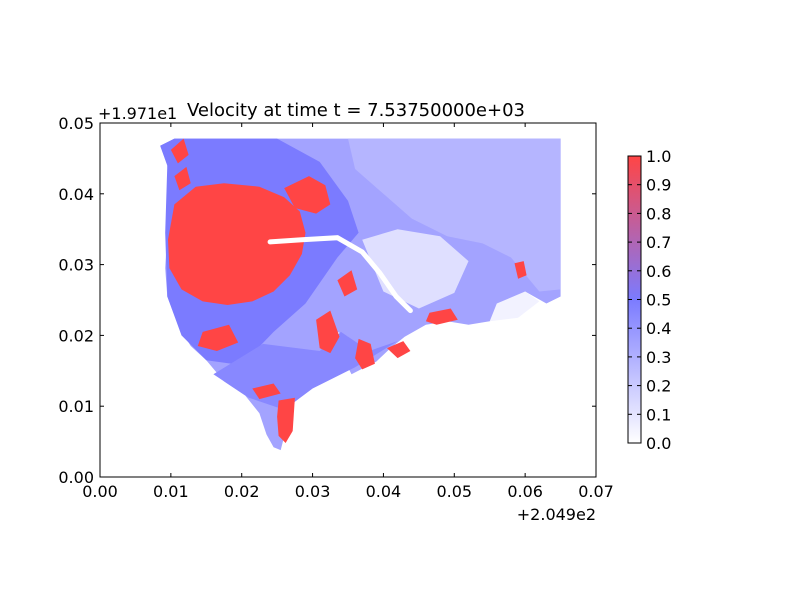 The height and width of the screenshot is (600, 800). I want to click on colorbar-tick-label-7: 0.7, so click(658, 242).